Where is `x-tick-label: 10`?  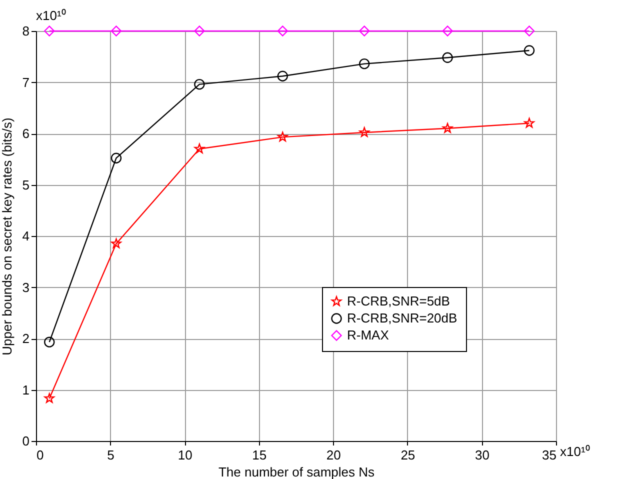
x-tick-label: 10 is located at coordinates (185, 455).